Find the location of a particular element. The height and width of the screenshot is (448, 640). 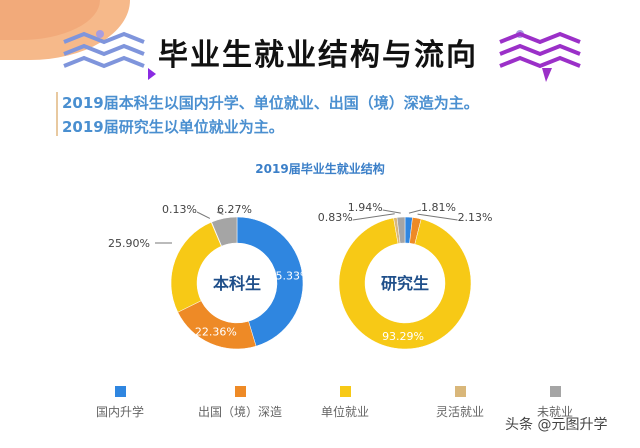

watermark: 头条 @元图升学 is located at coordinates (556, 425).